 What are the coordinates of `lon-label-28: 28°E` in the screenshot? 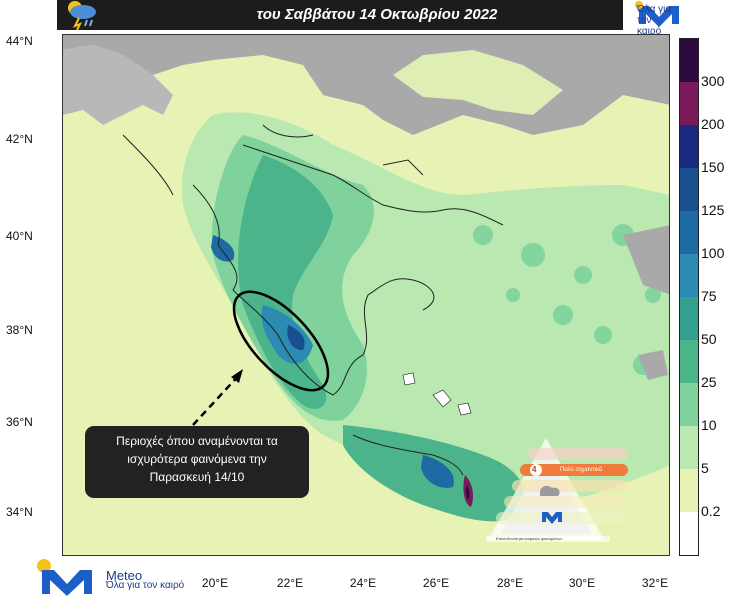 It's located at (510, 583).